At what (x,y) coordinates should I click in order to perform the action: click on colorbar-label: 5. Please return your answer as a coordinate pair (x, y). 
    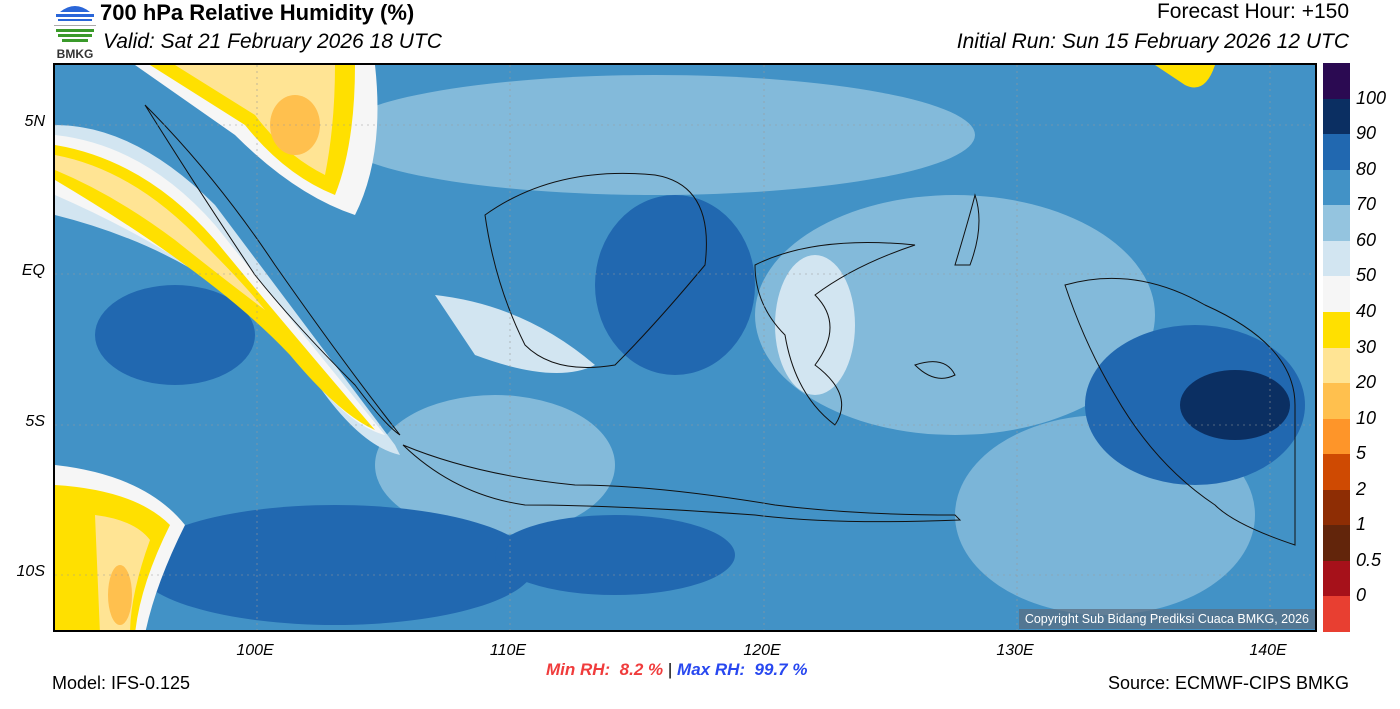
    Looking at the image, I should click on (1361, 453).